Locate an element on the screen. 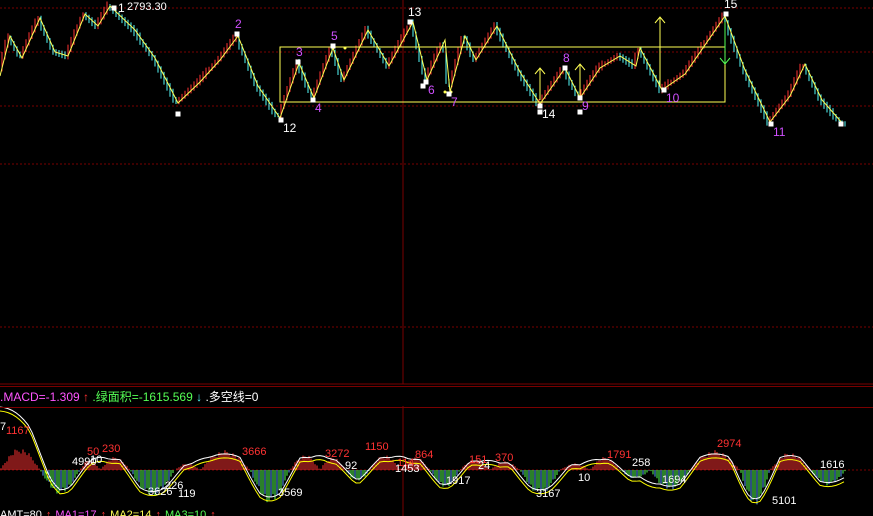 The width and height of the screenshot is (873, 516). zigzag-point-label: 3 is located at coordinates (299, 52).